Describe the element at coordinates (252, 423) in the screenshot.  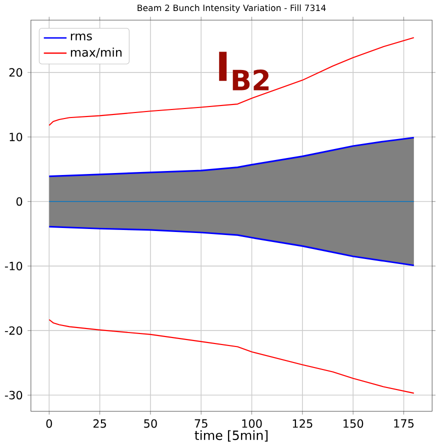
I see `x-tick-label: 100` at that location.